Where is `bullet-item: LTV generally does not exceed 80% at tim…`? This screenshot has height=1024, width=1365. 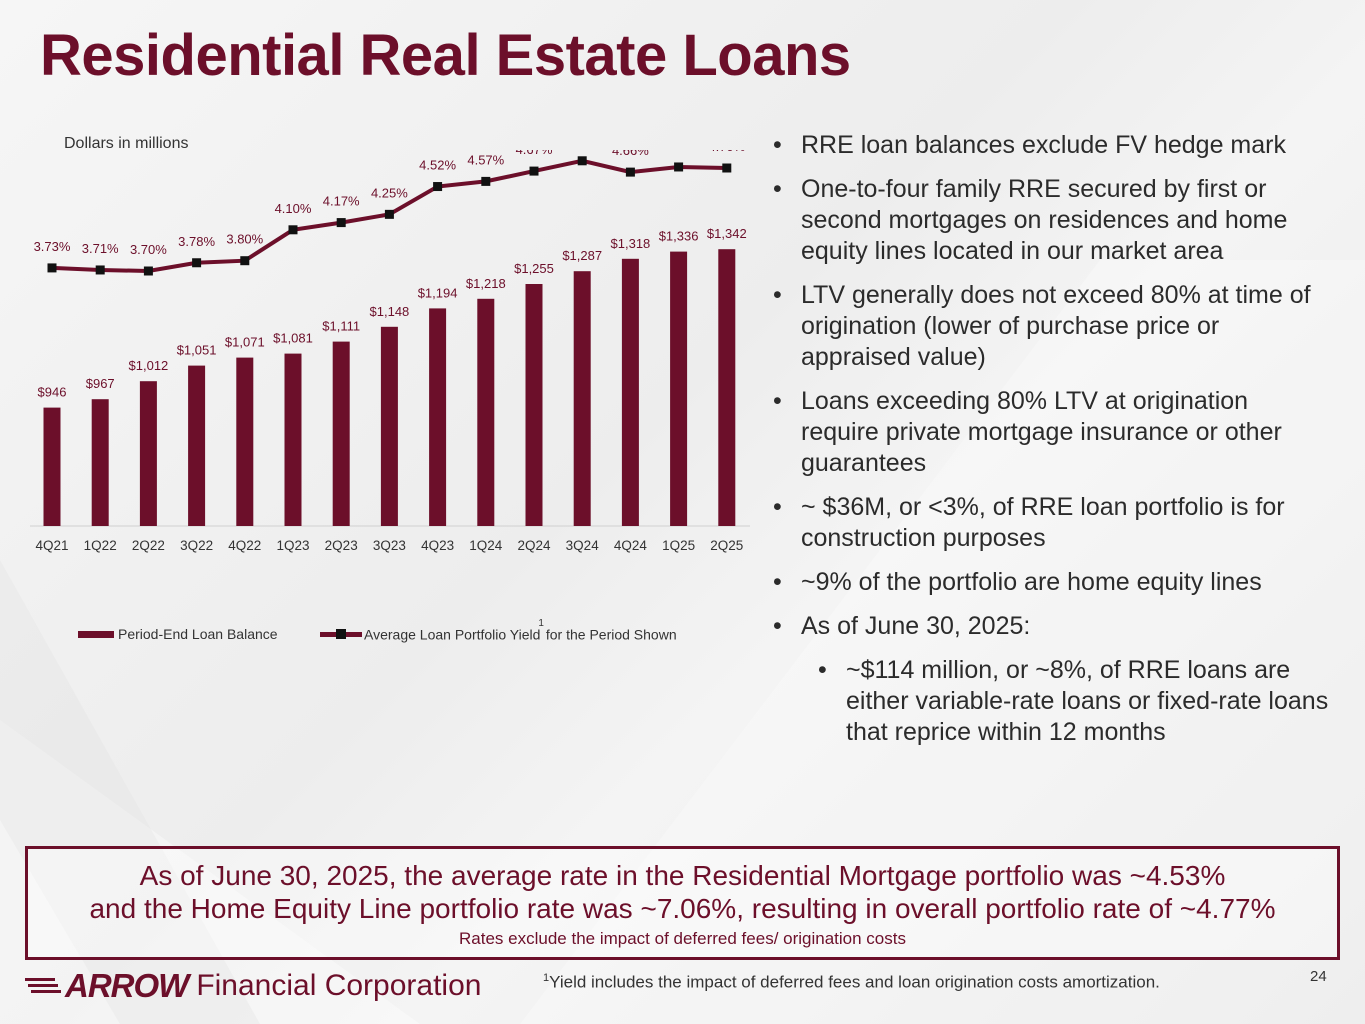
bullet-item: LTV generally does not exceed 80% at tim… is located at coordinates (1050, 326).